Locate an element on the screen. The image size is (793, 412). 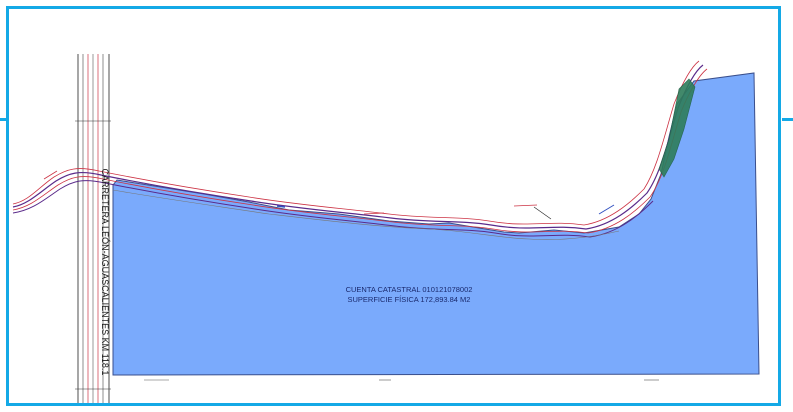
parcel-label-surface: SUPERFICIE FÍSICA 172,893.84 M2 is located at coordinates (409, 299).